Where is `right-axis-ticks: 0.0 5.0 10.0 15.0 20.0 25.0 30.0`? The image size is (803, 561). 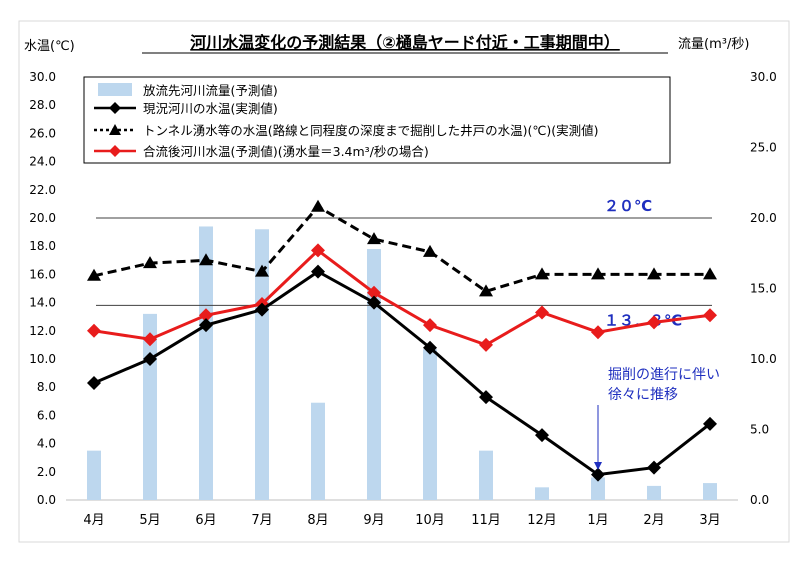 right-axis-ticks: 0.0 5.0 10.0 15.0 20.0 25.0 30.0 is located at coordinates (763, 288).